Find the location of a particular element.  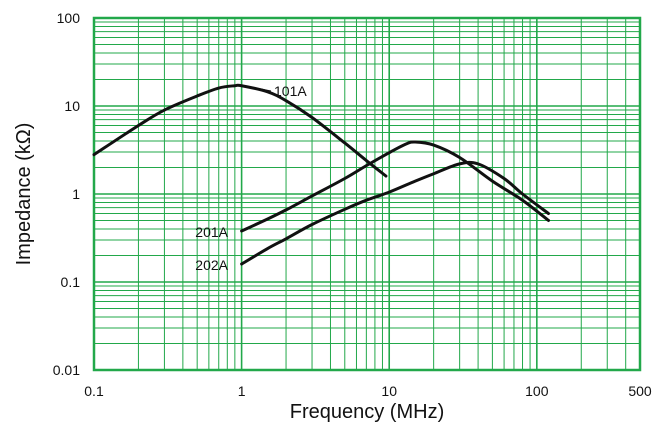

x-tick-label: 0.1 is located at coordinates (94, 391).